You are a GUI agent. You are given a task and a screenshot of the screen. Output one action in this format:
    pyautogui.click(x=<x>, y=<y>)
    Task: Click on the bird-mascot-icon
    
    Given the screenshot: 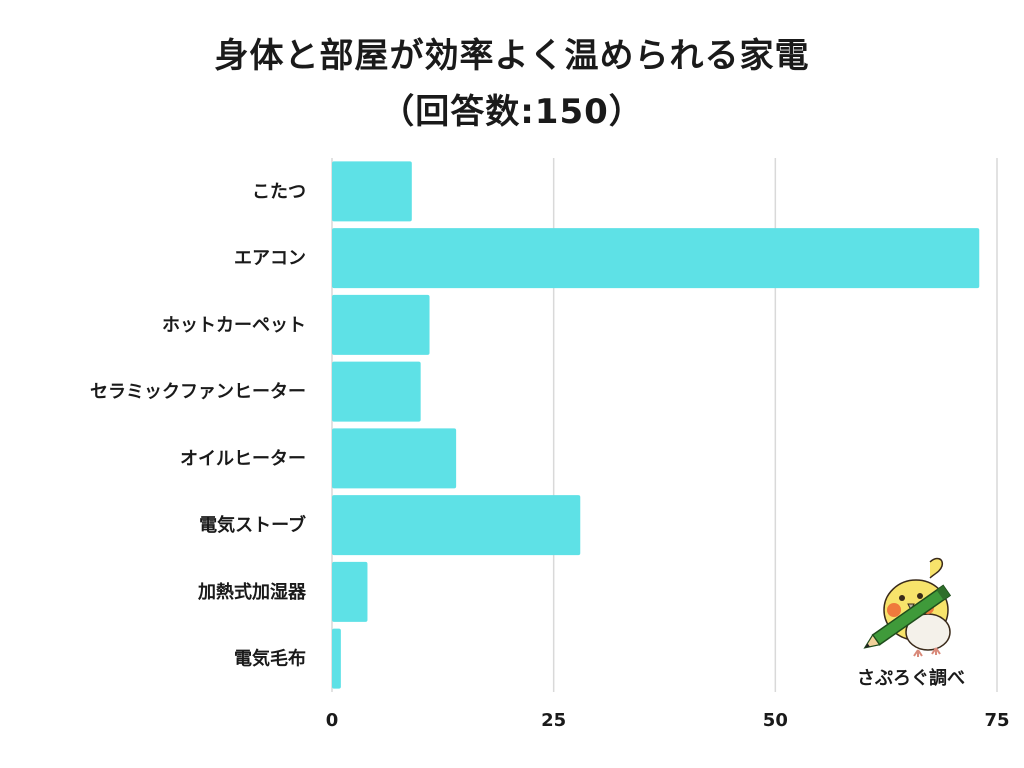 What is the action you would take?
    pyautogui.click(x=907, y=607)
    